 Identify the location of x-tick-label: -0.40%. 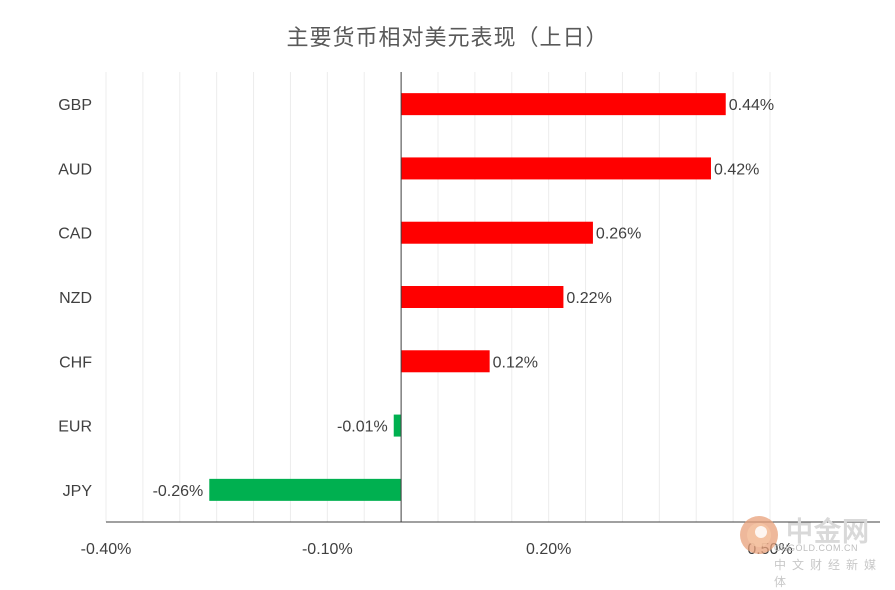
(106, 549).